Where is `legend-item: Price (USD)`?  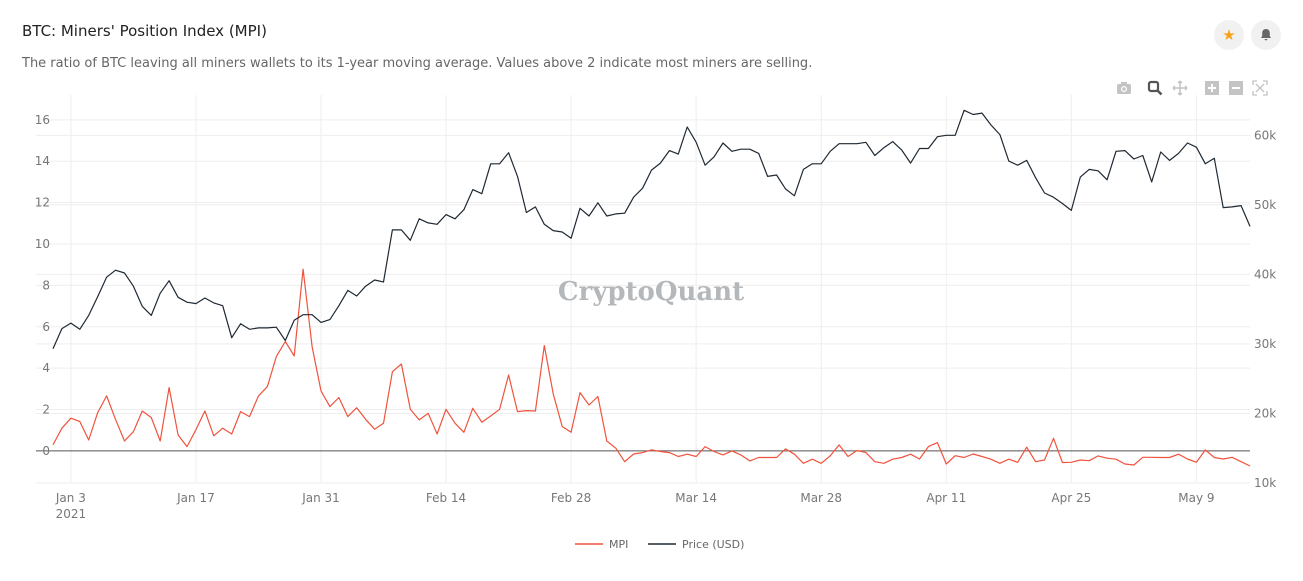 legend-item: Price (USD) is located at coordinates (696, 544).